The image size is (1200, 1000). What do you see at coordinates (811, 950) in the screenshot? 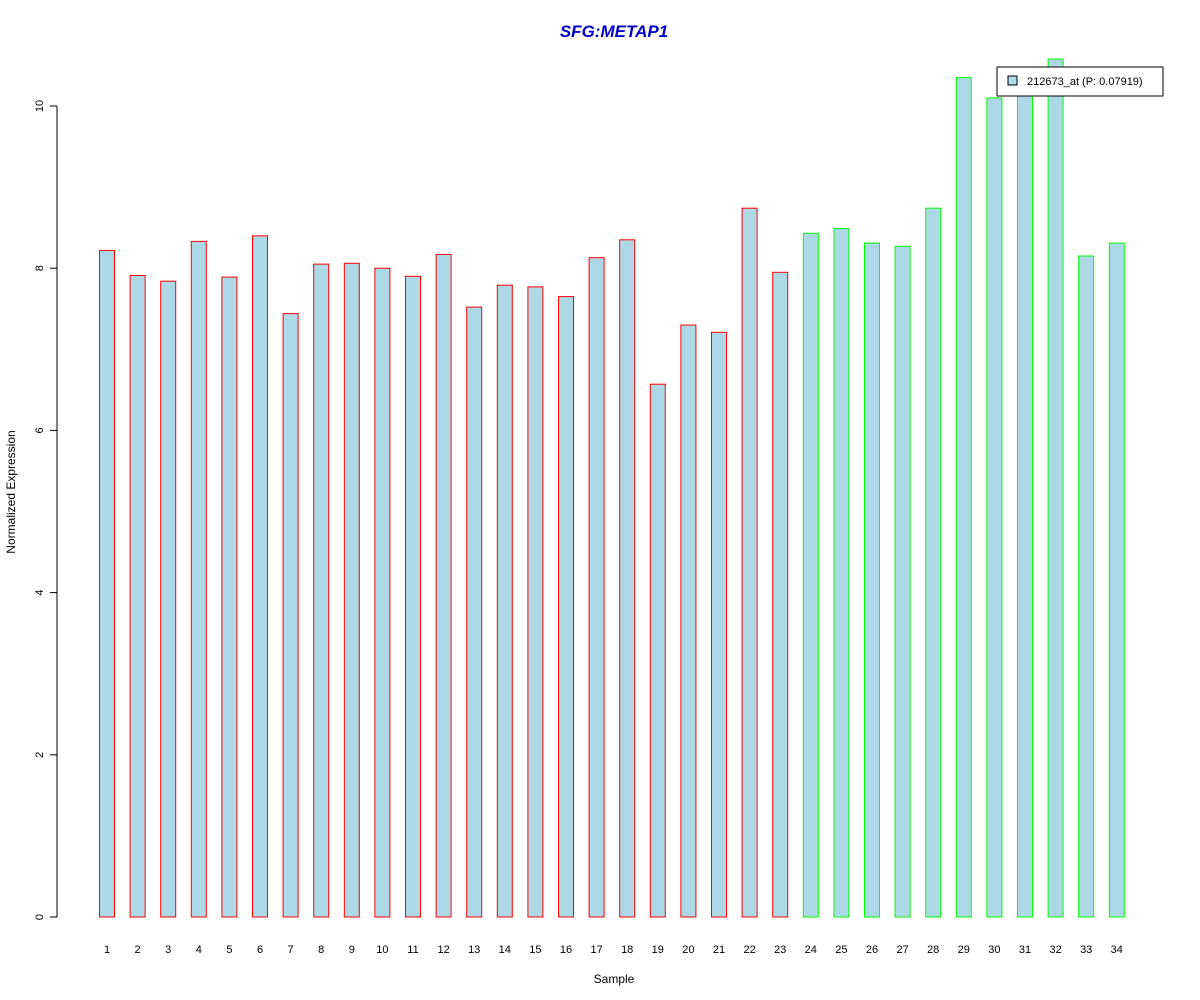
I see `x-tick-label: 24` at bounding box center [811, 950].